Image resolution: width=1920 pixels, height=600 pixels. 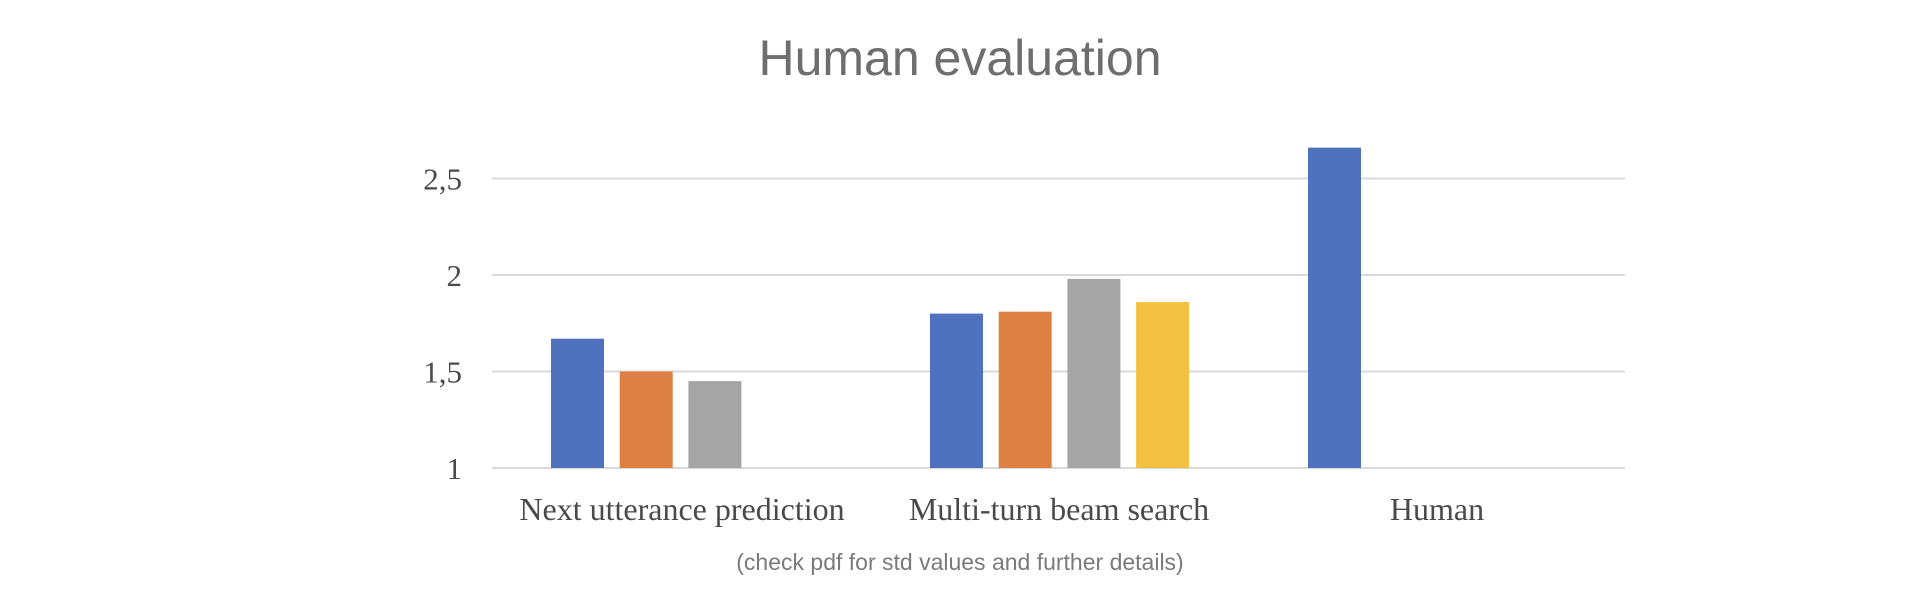 I want to click on y-tick-label: 1, so click(x=455, y=468).